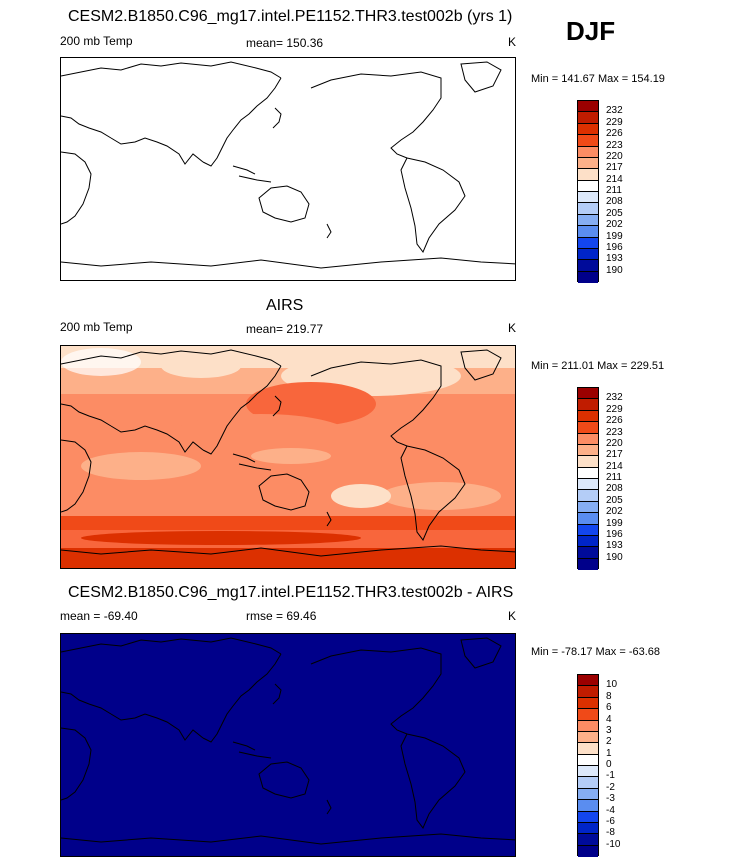 This screenshot has width=732, height=865. I want to click on panel3-rmse: rmse = 69.46, so click(281, 616).